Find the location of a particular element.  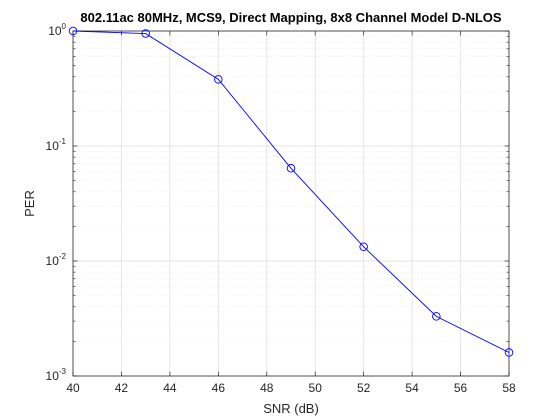

y-tick-label: 10⁻² is located at coordinates (56, 260).